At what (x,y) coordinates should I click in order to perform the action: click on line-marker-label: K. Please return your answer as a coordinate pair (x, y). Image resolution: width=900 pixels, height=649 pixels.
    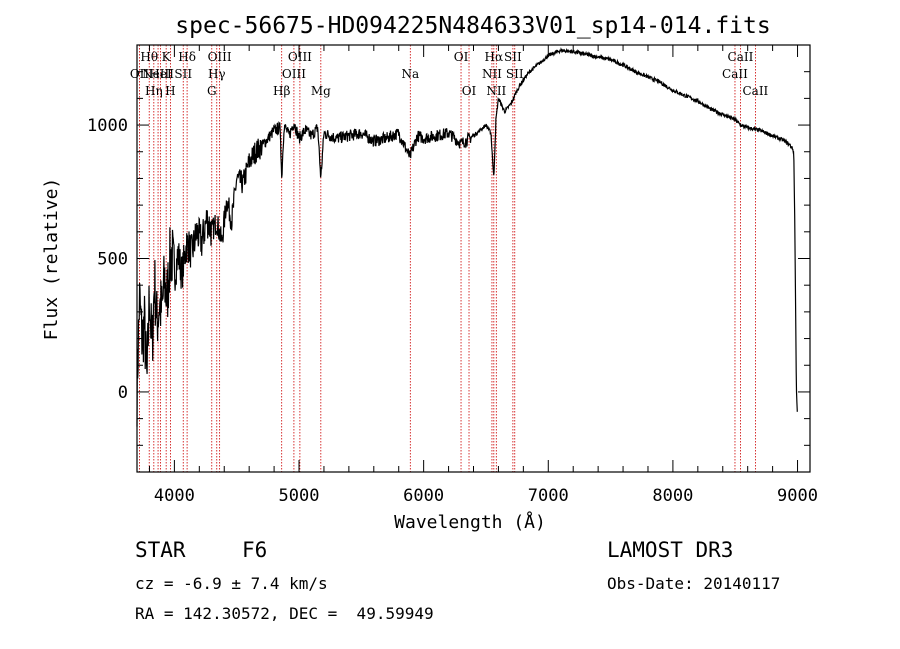
    Looking at the image, I should click on (167, 57).